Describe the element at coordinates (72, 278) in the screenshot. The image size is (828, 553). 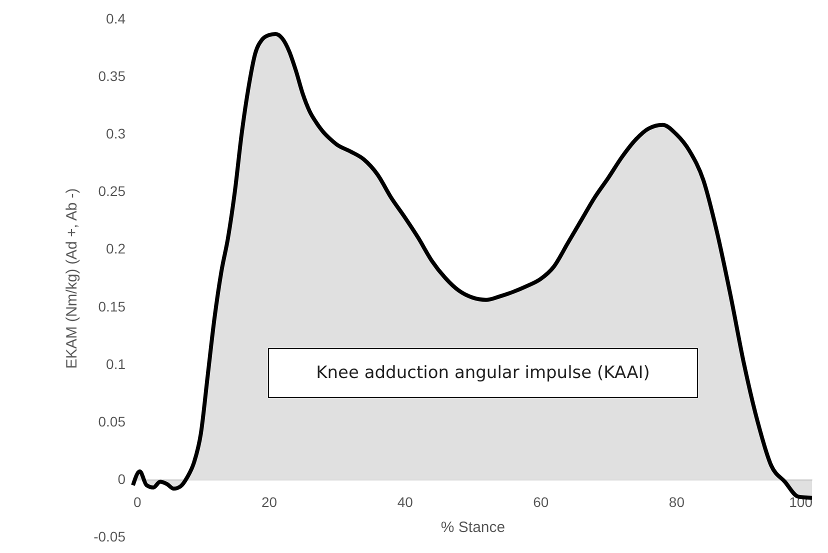
I see `y-axis-title: EKAM (Nm/kg) (Ad +, Ab -)` at that location.